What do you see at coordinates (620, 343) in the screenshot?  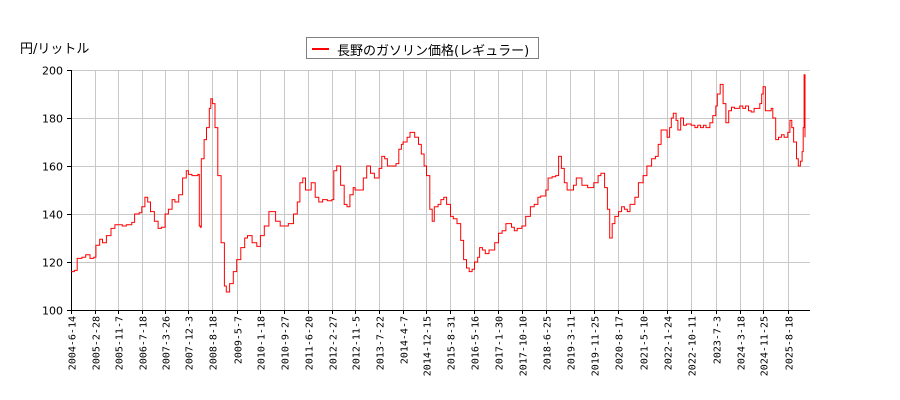 I see `x-tick-label: 2020-8-17` at bounding box center [620, 343].